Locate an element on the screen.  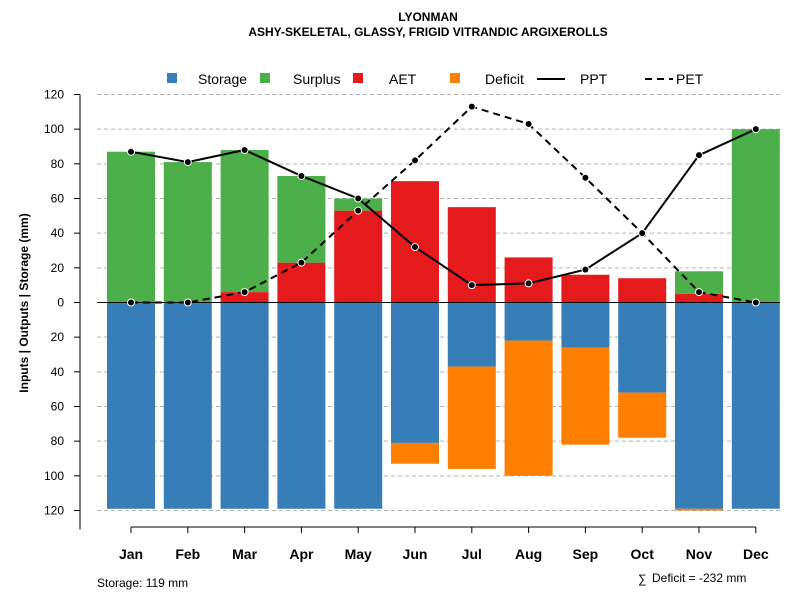
bar-deficit-jul is located at coordinates (471, 417).